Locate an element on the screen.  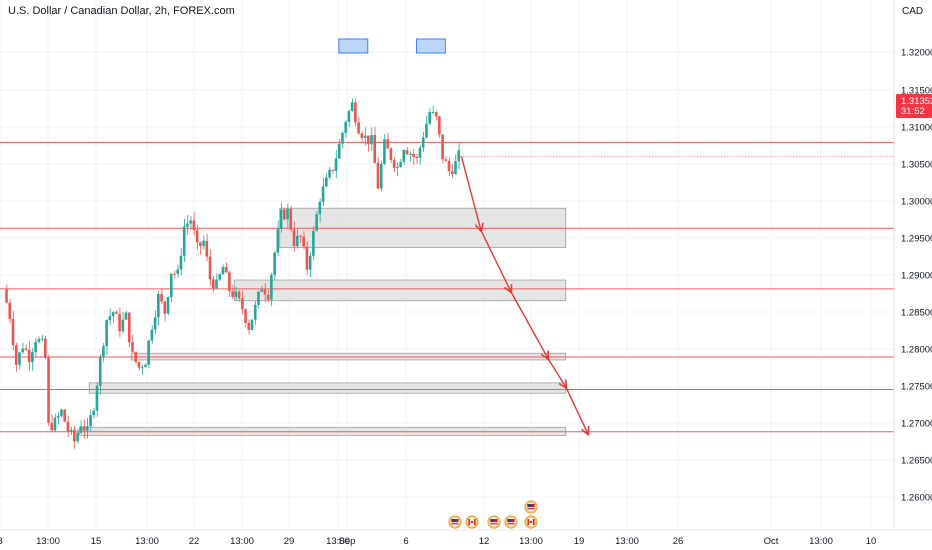
price-tick-label: 1.30000 is located at coordinates (916, 202).